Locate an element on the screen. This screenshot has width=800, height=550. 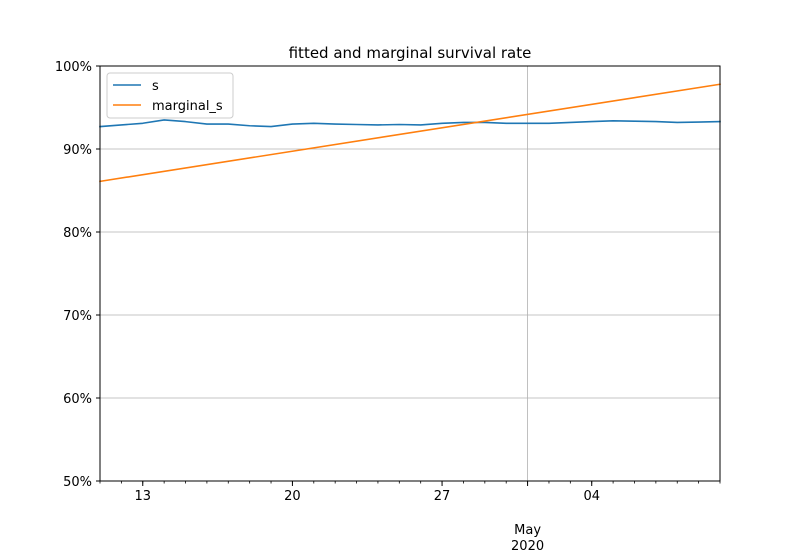
y-tick-label: 90% is located at coordinates (77, 150).